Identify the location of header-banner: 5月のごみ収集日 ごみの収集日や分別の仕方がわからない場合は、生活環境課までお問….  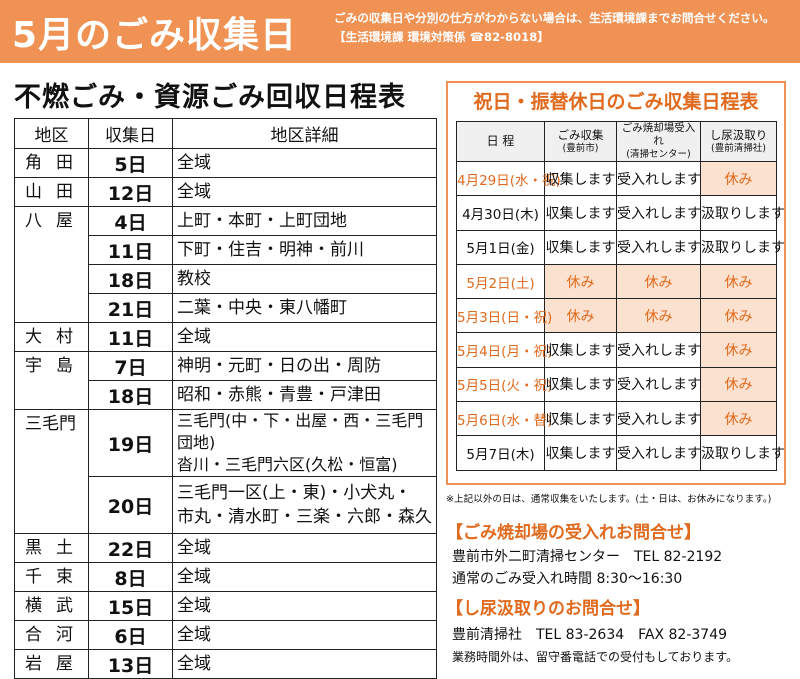
(400, 31).